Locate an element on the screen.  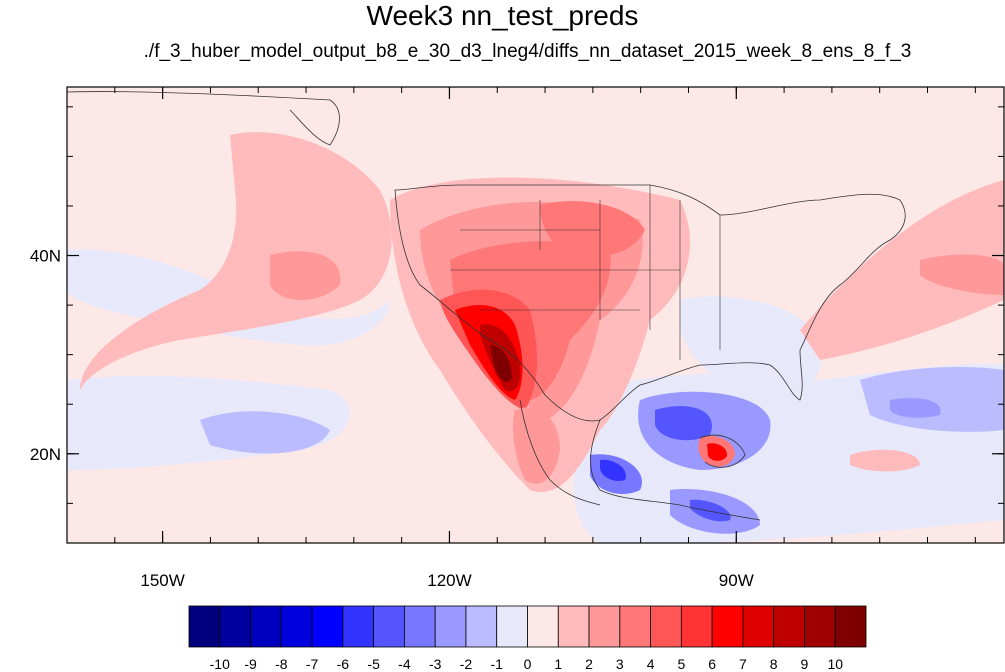
field-region-atlantic-blue is located at coordinates (932, 399).